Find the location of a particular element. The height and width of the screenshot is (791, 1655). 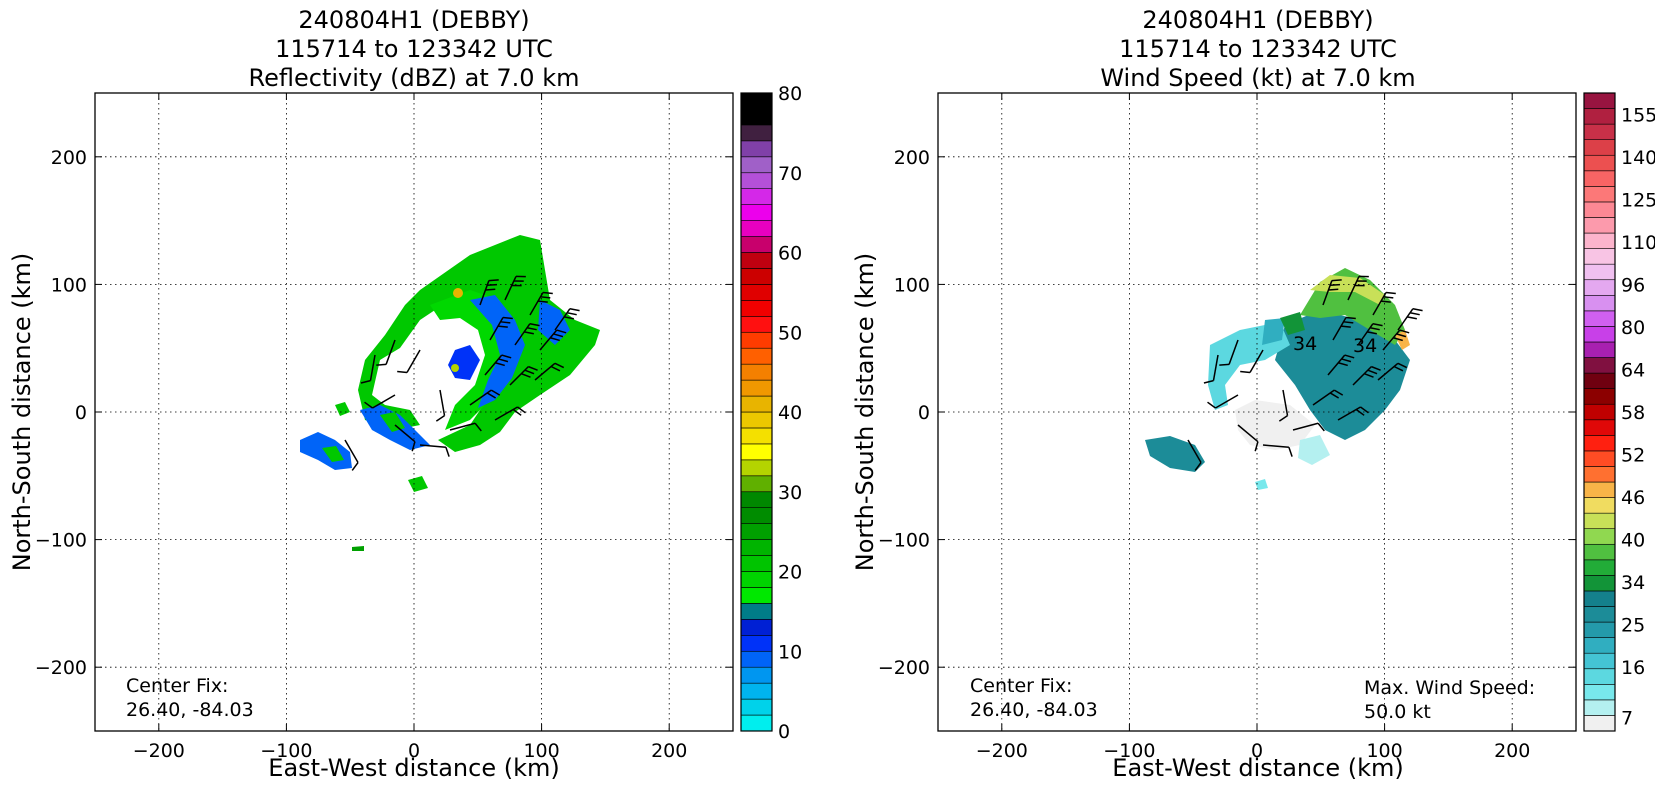

wind-yellow-band is located at coordinates (1347, 290).